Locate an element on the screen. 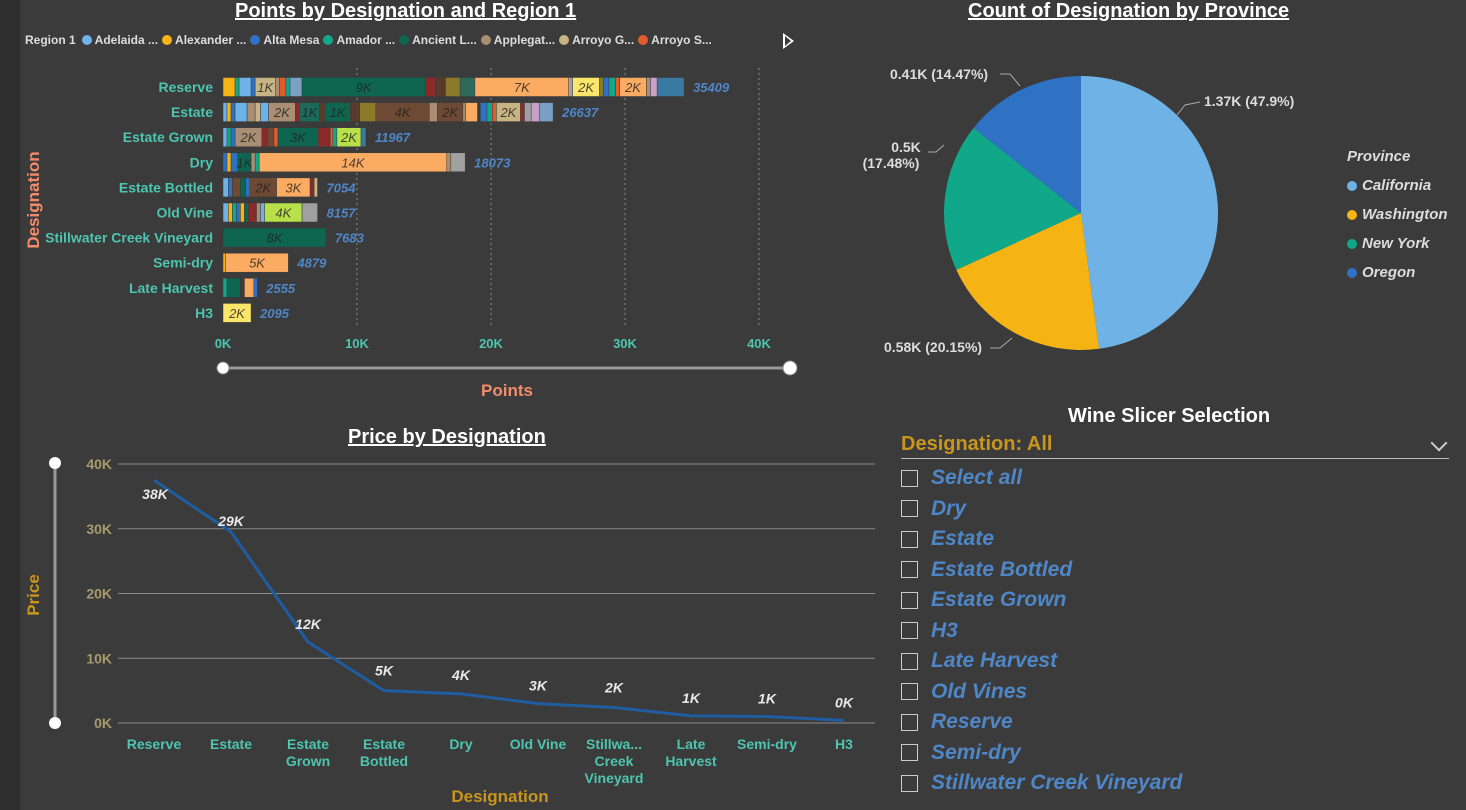  y-tick-label: 20K is located at coordinates (99, 594).